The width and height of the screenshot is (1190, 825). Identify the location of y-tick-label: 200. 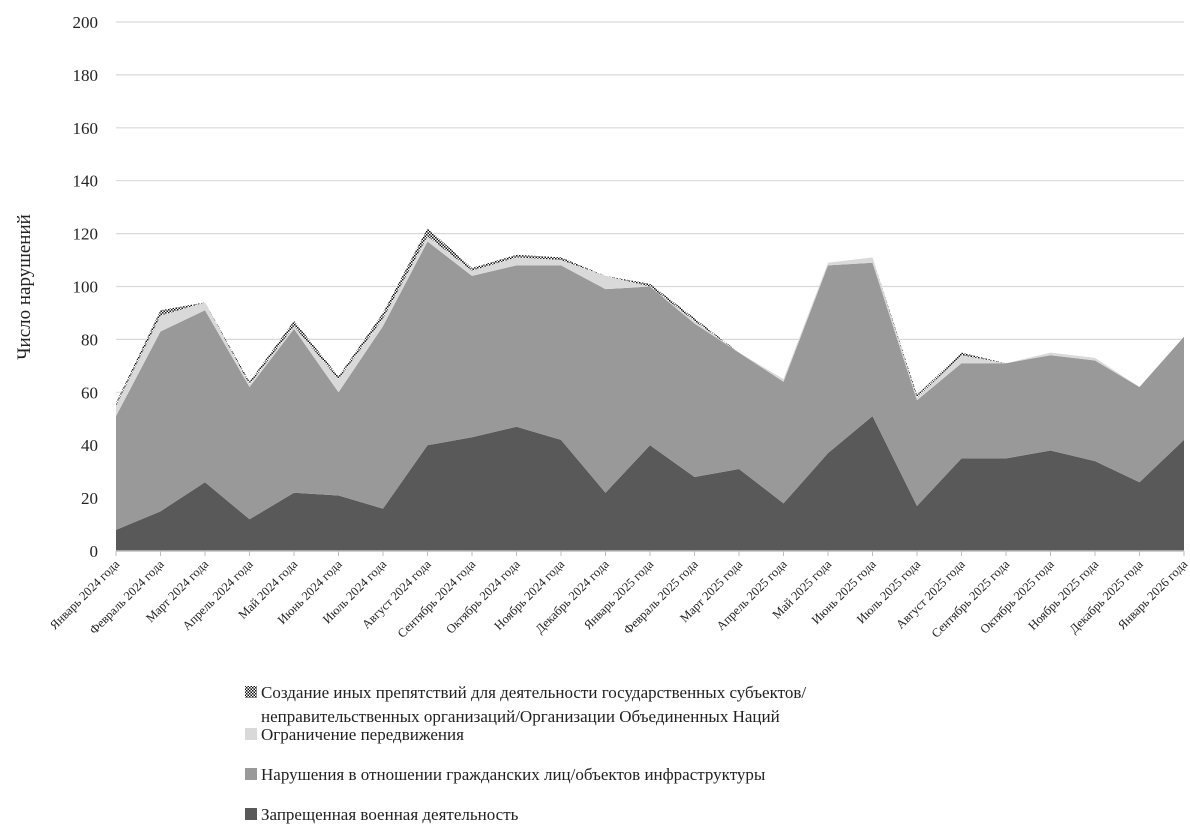
(86, 22).